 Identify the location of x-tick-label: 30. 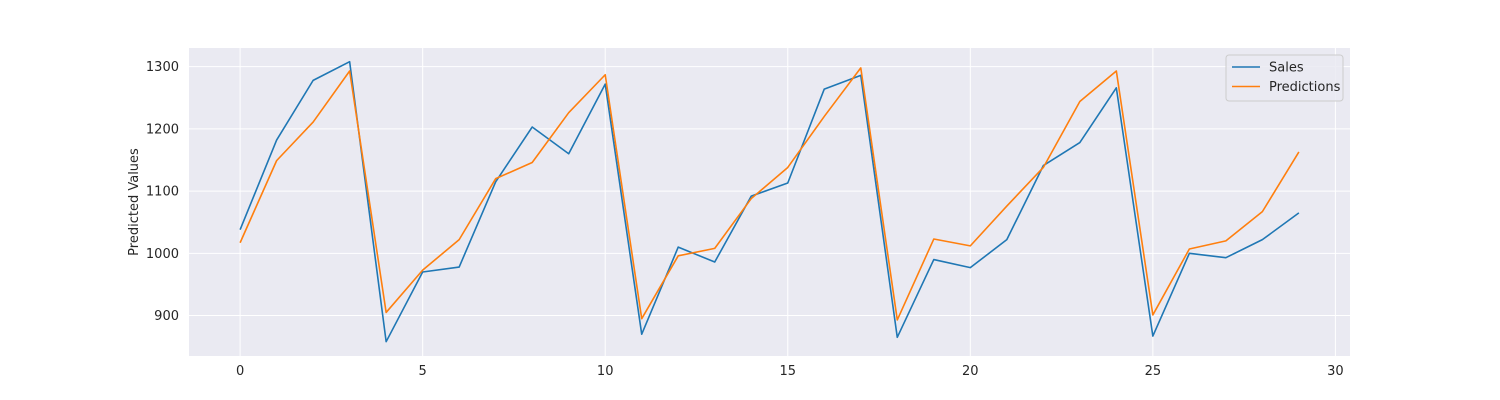
(1335, 371).